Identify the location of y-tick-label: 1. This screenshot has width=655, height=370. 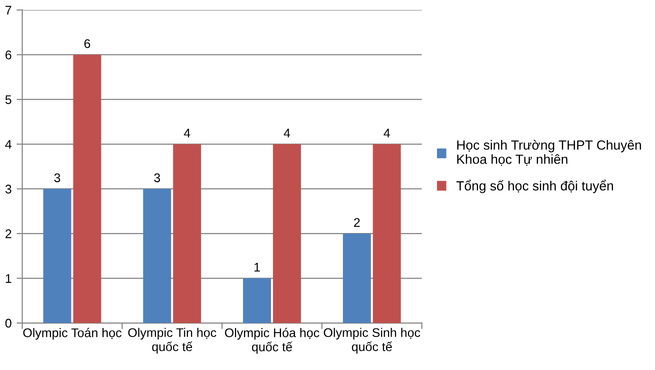
(9, 278).